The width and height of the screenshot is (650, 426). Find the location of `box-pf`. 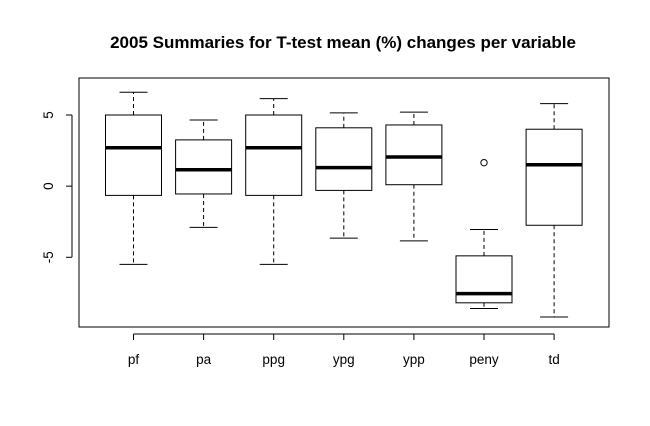

box-pf is located at coordinates (133, 178).